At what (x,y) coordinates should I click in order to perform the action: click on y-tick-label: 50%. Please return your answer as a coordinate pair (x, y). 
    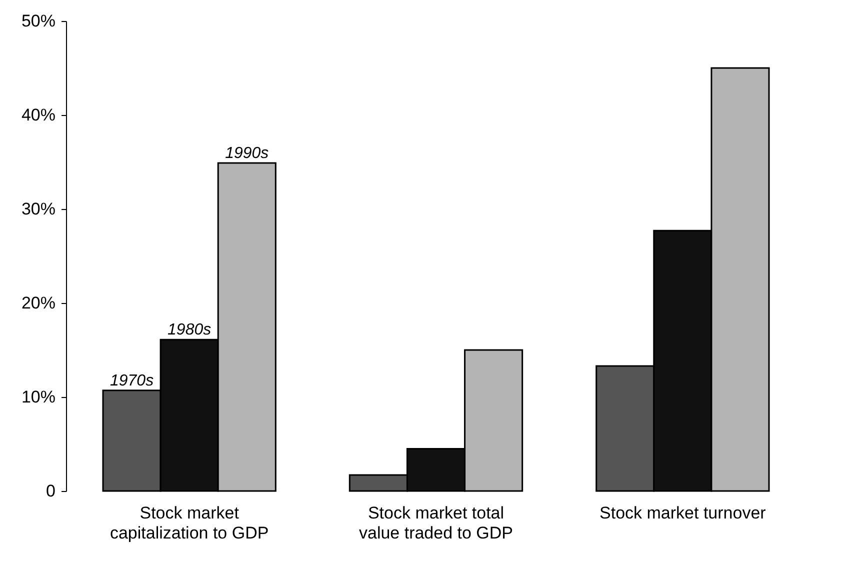
    Looking at the image, I should click on (38, 21).